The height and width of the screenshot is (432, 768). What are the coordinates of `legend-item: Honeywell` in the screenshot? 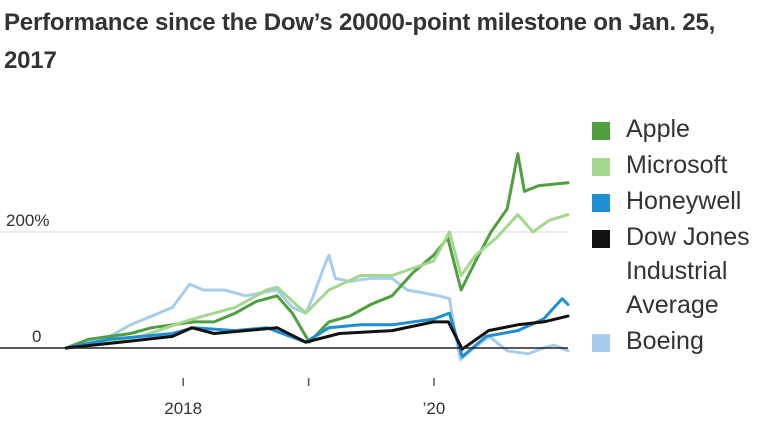 It's located at (680, 201).